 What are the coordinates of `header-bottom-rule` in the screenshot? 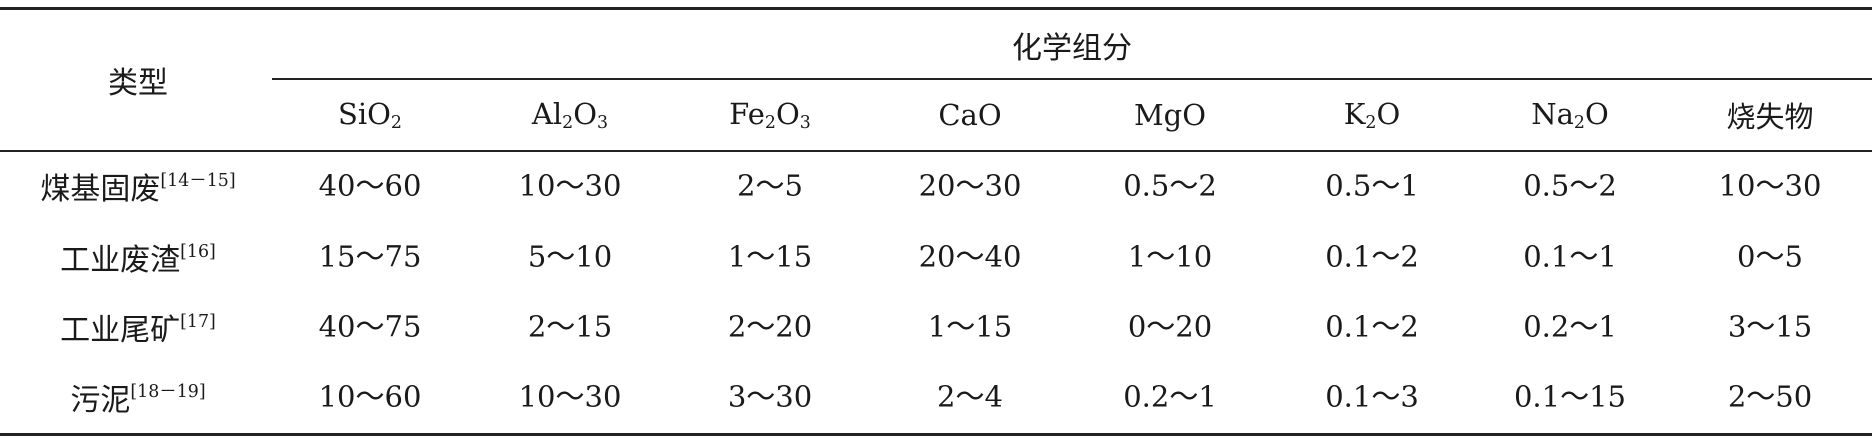 It's located at (936, 151).